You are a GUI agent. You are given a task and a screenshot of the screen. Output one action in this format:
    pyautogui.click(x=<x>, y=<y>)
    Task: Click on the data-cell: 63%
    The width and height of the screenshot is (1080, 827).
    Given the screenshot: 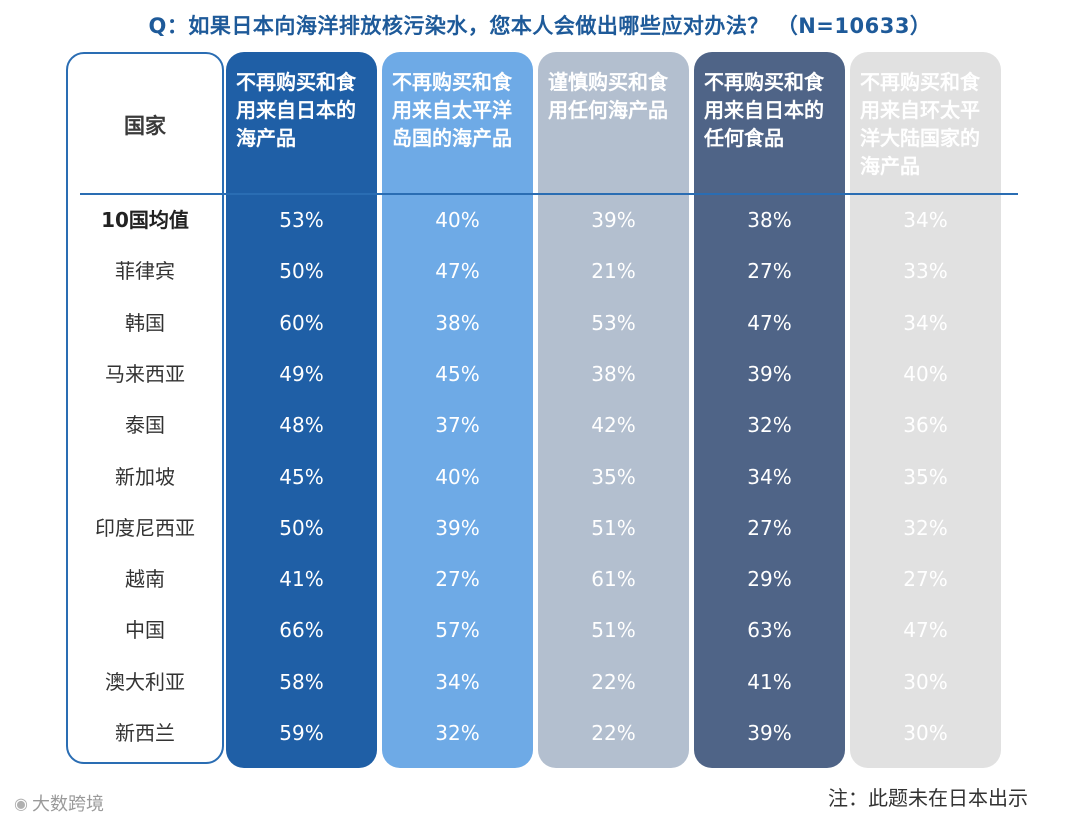 What is the action you would take?
    pyautogui.click(x=769, y=630)
    